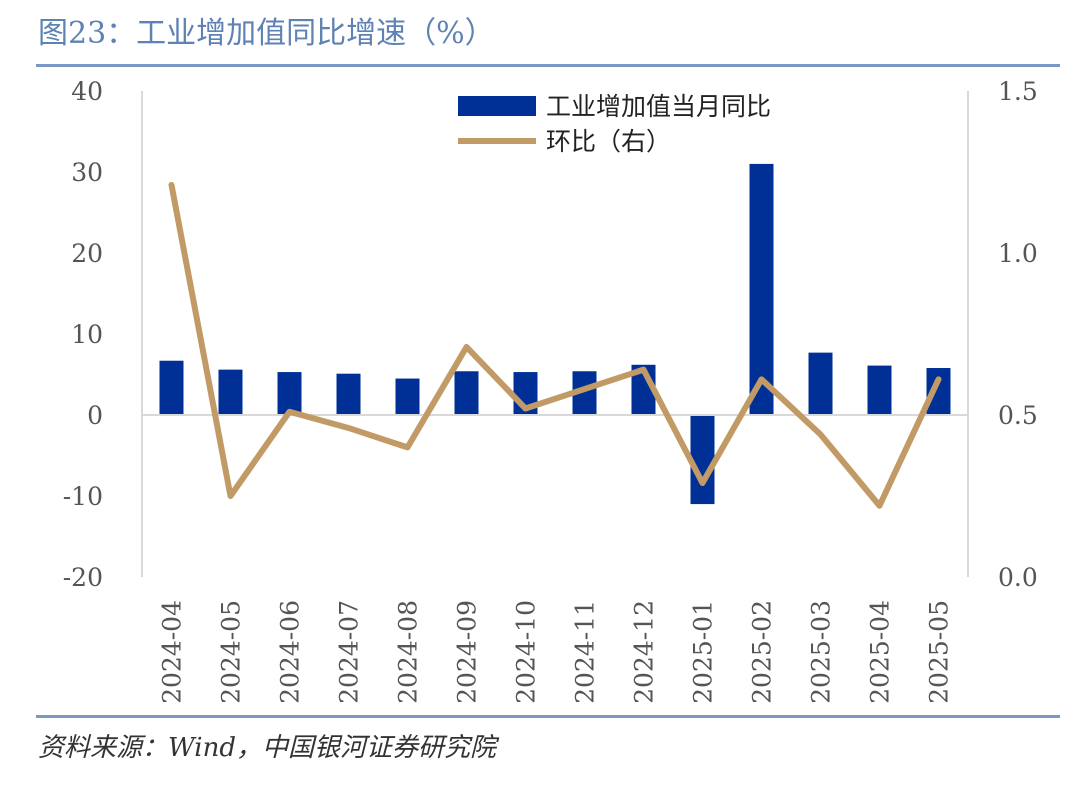 This screenshot has height=786, width=1080. What do you see at coordinates (1018, 577) in the screenshot?
I see `right-tick-label: 0.0` at bounding box center [1018, 577].